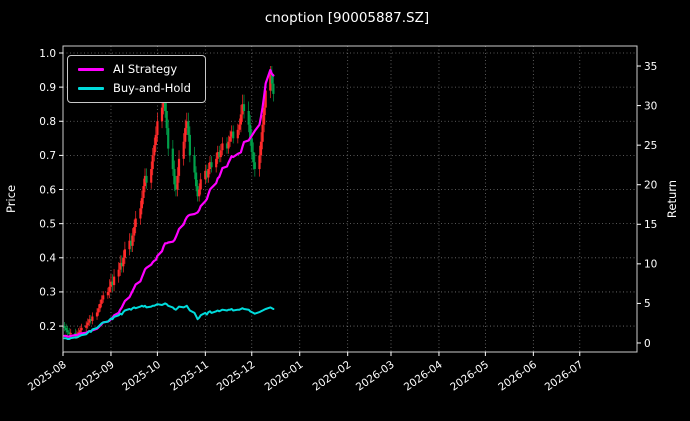 The width and height of the screenshot is (690, 421). What do you see at coordinates (650, 265) in the screenshot?
I see `return-tick-label: 10` at bounding box center [650, 265].